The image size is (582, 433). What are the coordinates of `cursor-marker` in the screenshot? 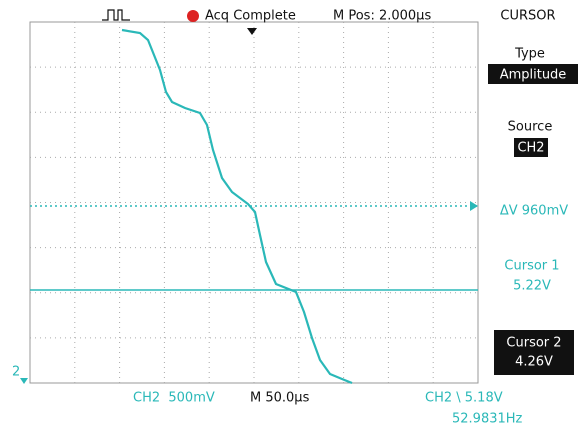 It's located at (474, 206).